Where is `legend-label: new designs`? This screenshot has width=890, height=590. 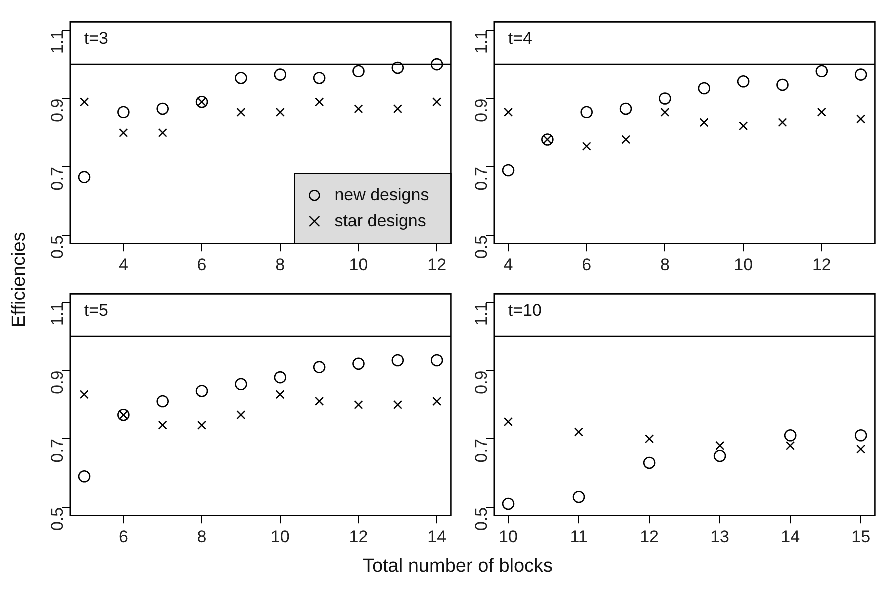 legend-label: new designs is located at coordinates (382, 194).